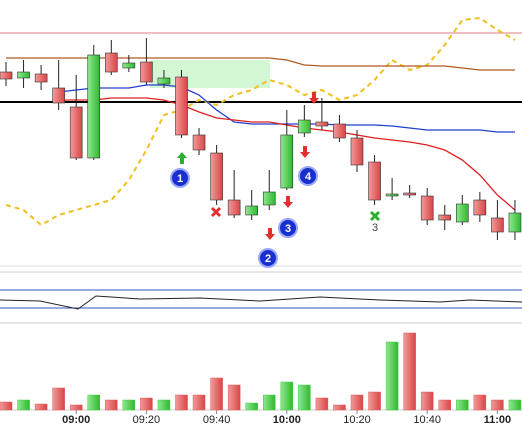 The height and width of the screenshot is (438, 522). I want to click on oscillator-line, so click(261, 302).